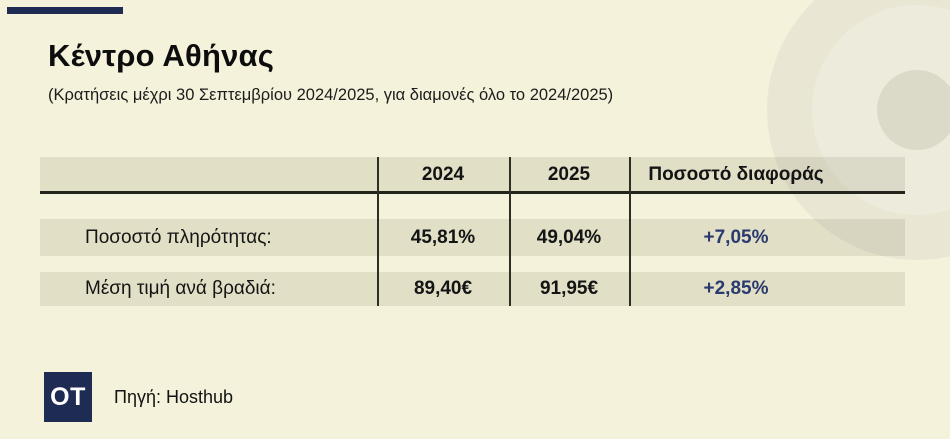 The height and width of the screenshot is (439, 950). I want to click on col-header-2024: 2024, so click(443, 174).